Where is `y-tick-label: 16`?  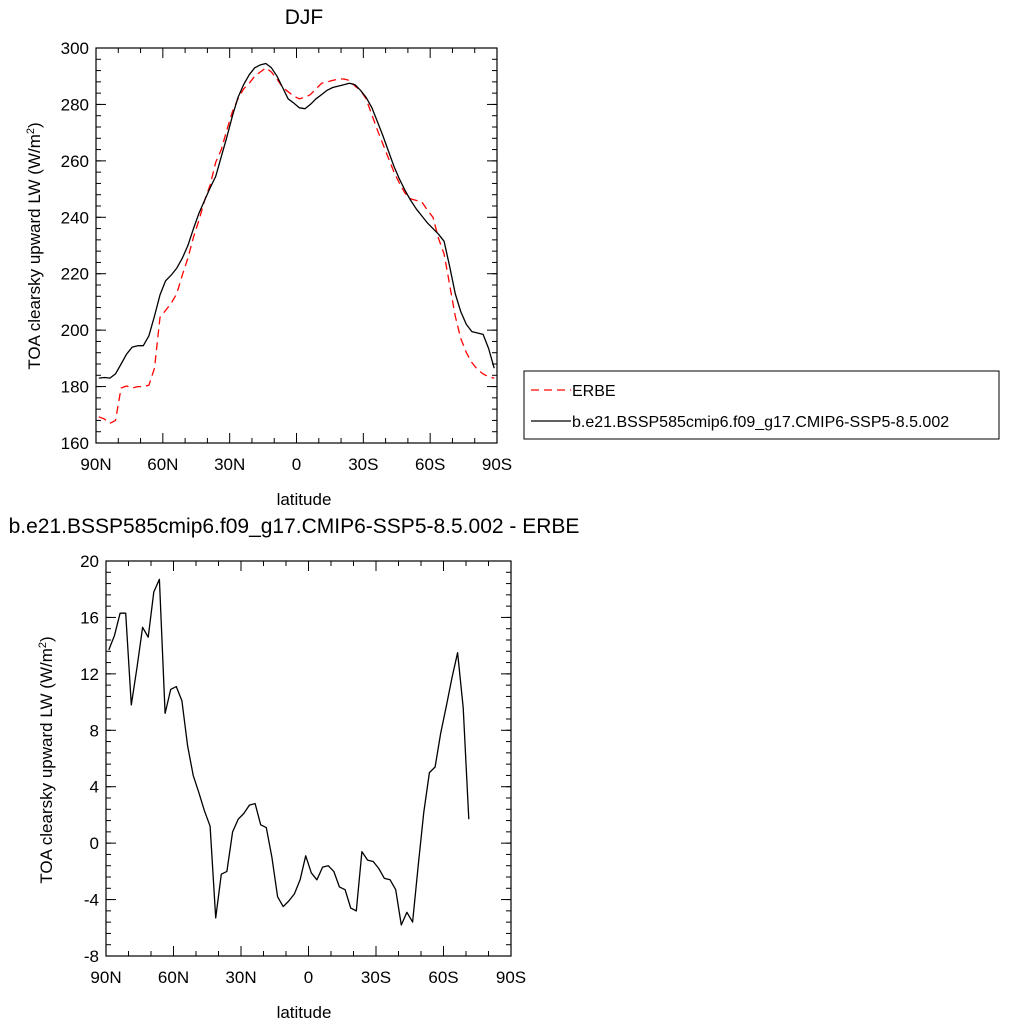 y-tick-label: 16 is located at coordinates (89, 617).